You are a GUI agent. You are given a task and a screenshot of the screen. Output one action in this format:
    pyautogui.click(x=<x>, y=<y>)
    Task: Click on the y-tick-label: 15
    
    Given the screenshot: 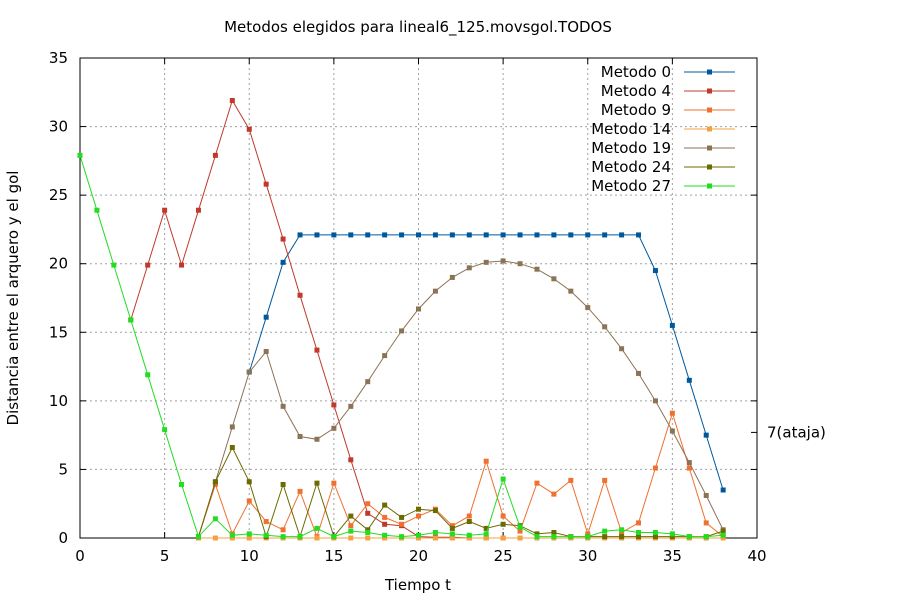 What is the action you would take?
    pyautogui.click(x=58, y=332)
    